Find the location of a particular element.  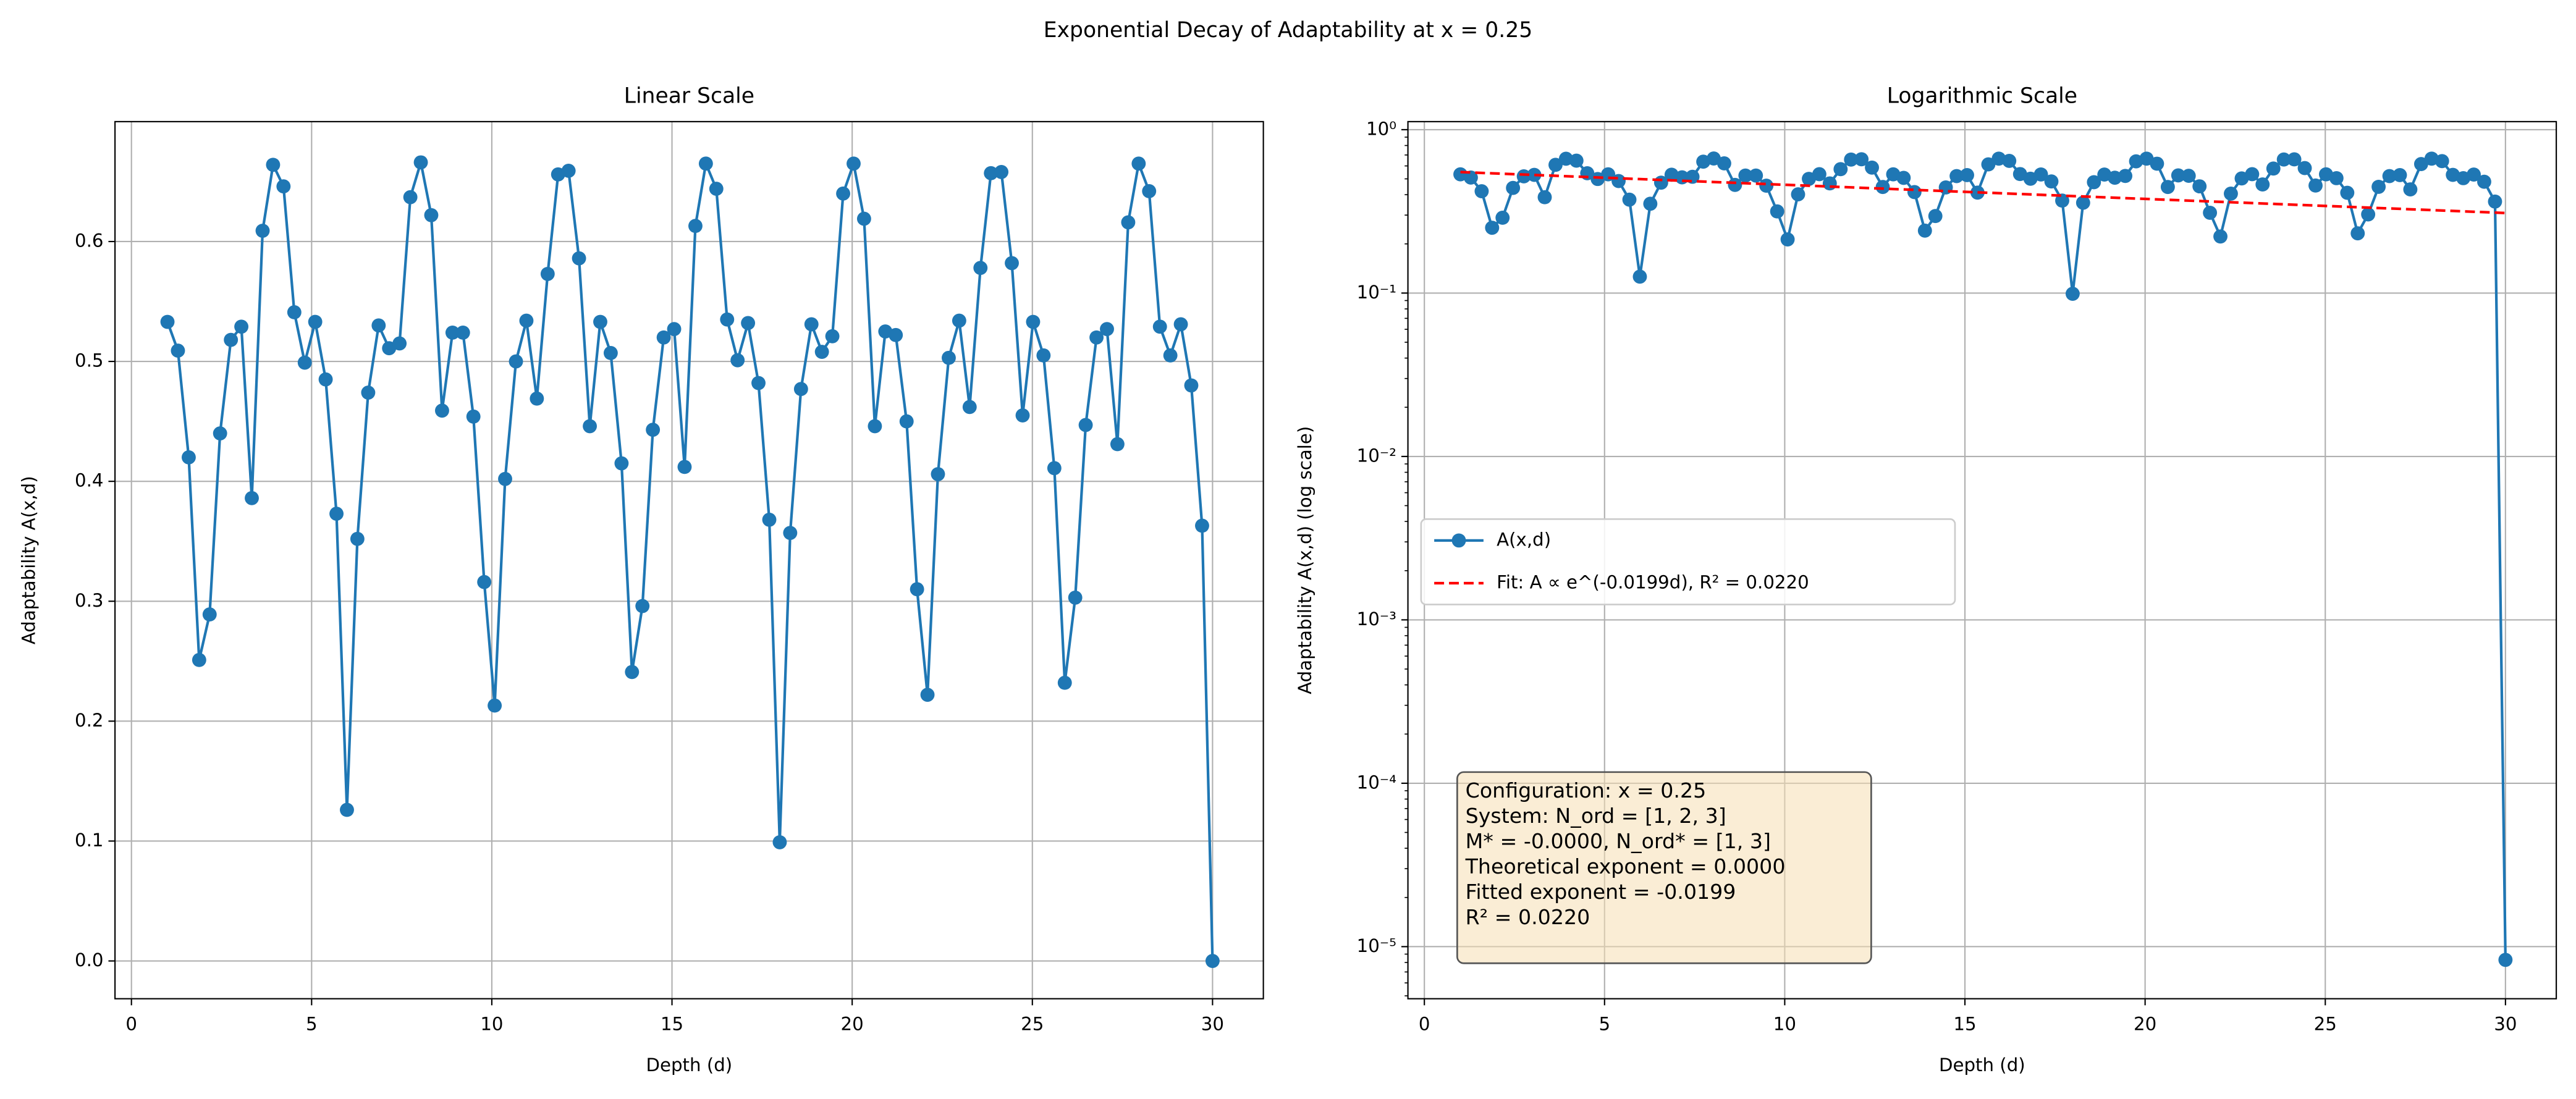

y-tick-label: 0.1 is located at coordinates (89, 840).